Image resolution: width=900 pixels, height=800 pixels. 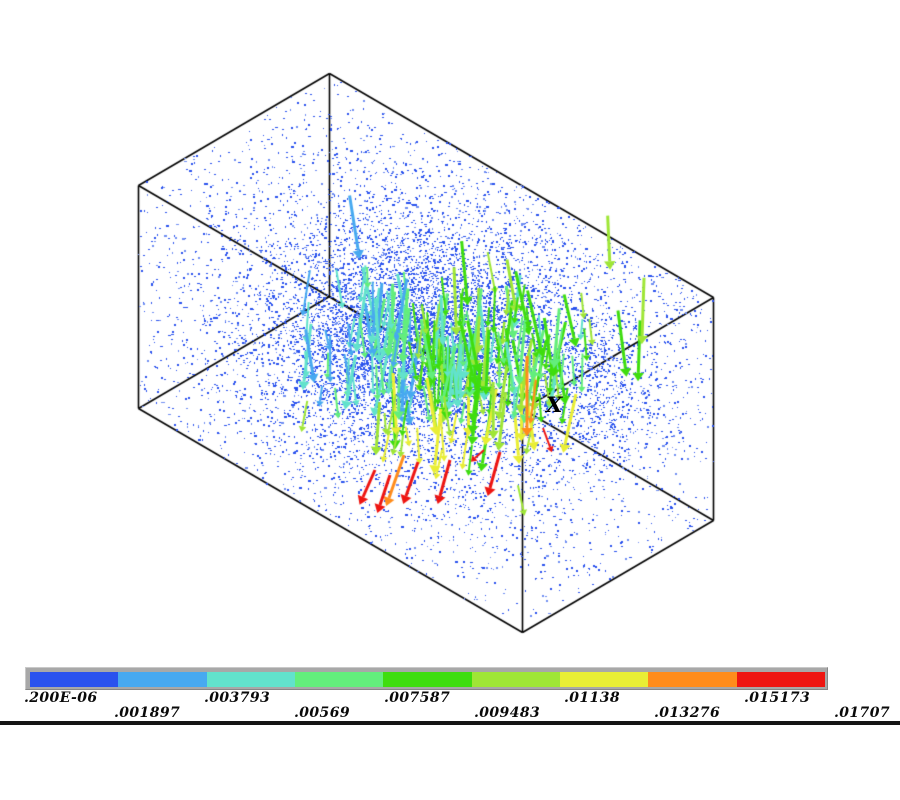 I want to click on colorbar-segments, so click(x=427, y=679).